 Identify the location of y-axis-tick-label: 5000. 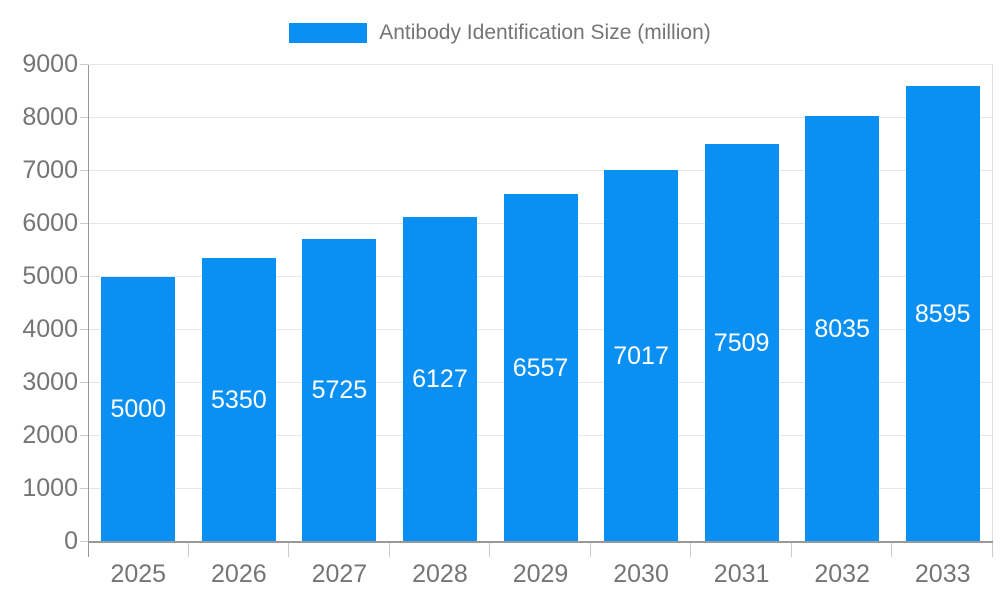
(50, 276).